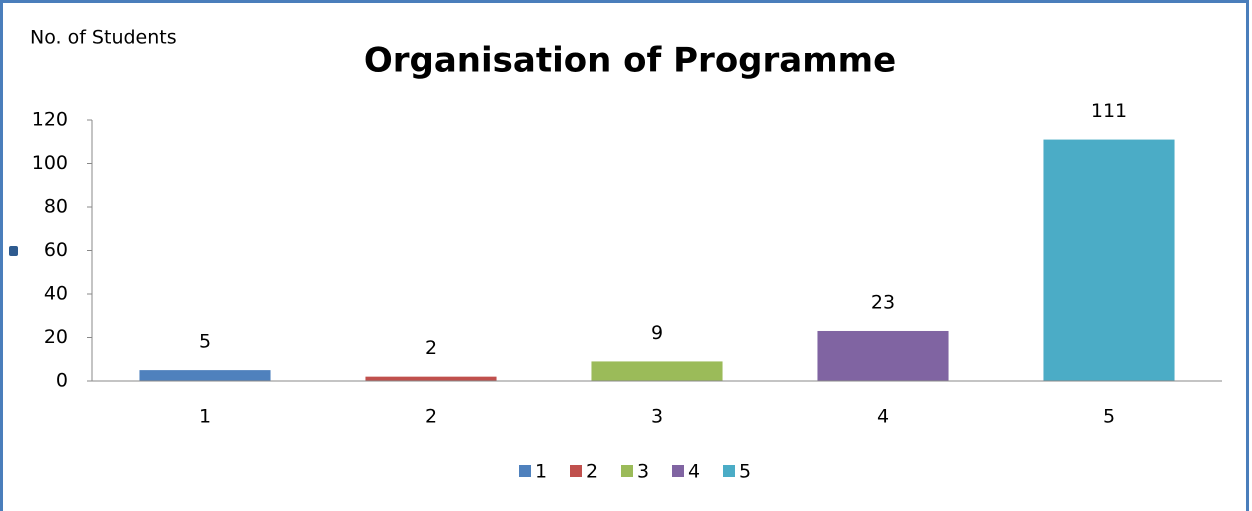  I want to click on legend-label: 3, so click(643, 472).